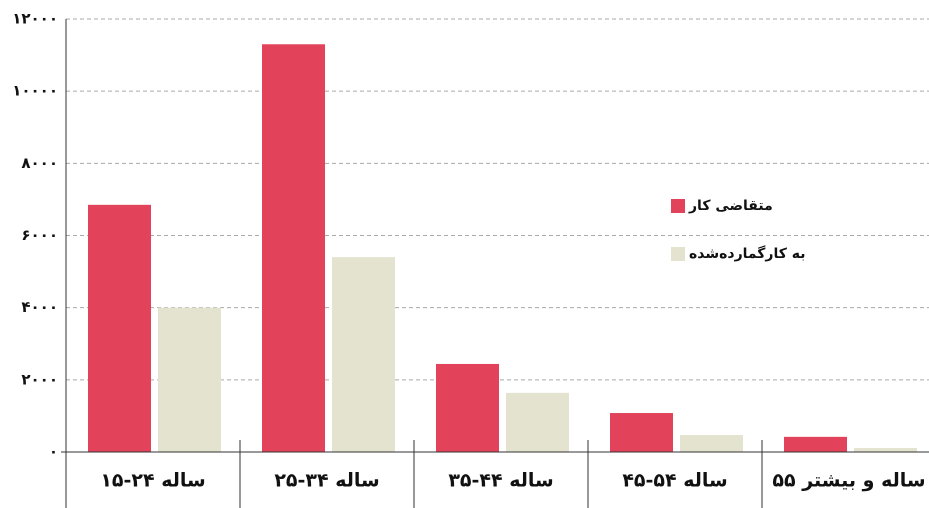 This screenshot has width=929, height=508. What do you see at coordinates (39, 163) in the screenshot?
I see `y-tick-label: ۸۰۰۰` at bounding box center [39, 163].